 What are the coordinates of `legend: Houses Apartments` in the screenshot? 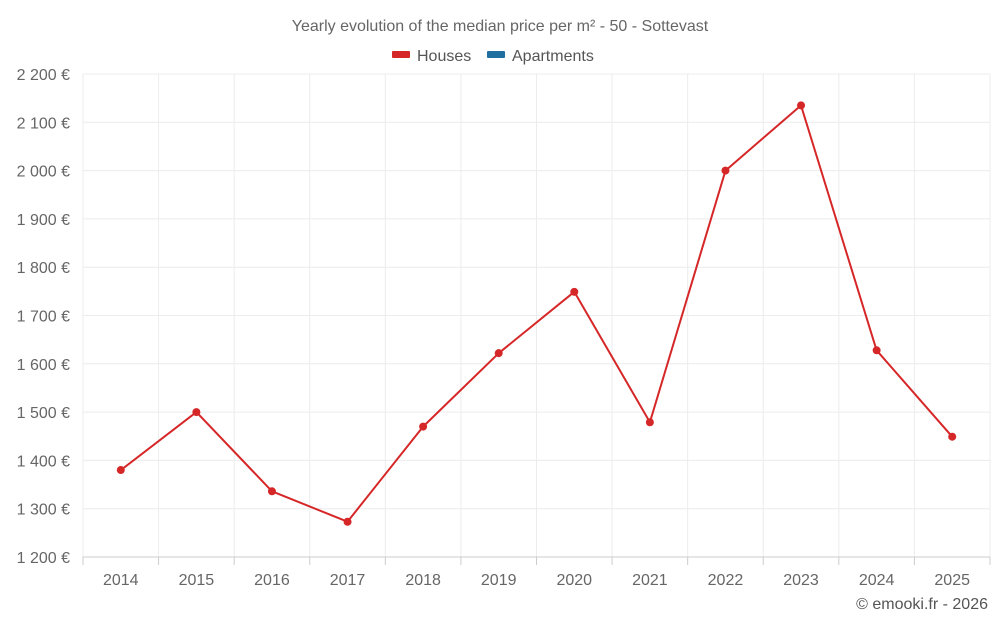 It's located at (493, 56).